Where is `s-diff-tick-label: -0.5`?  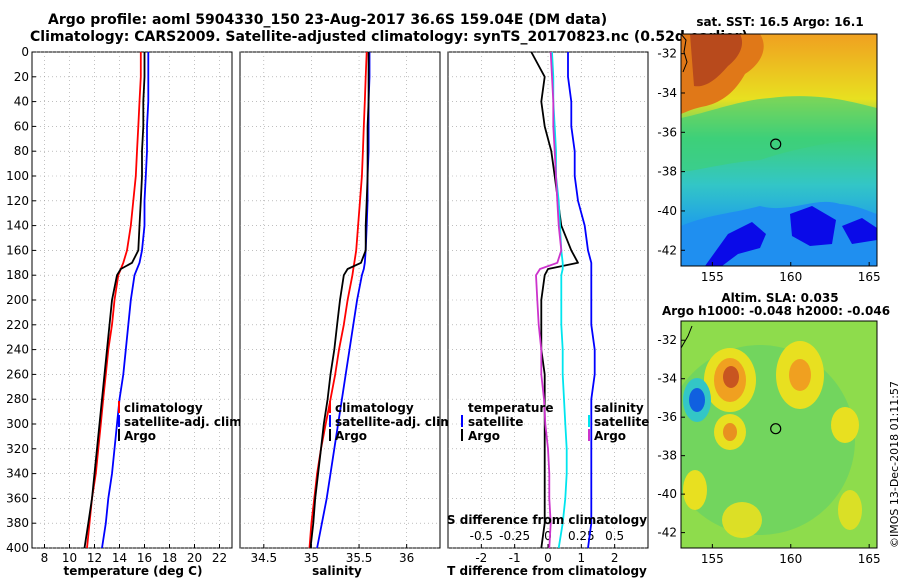 s-diff-tick-label: -0.5 is located at coordinates (481, 536).